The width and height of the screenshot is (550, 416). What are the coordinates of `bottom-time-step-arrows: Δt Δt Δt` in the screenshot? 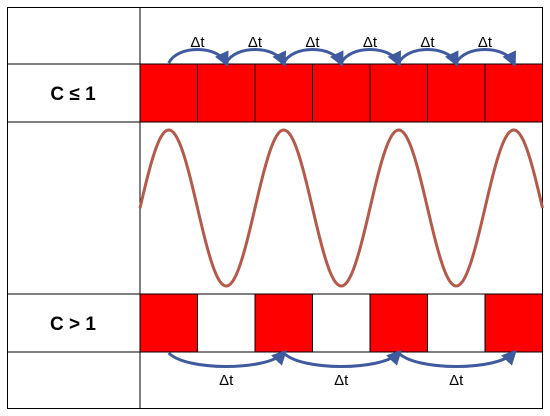 It's located at (342, 369).